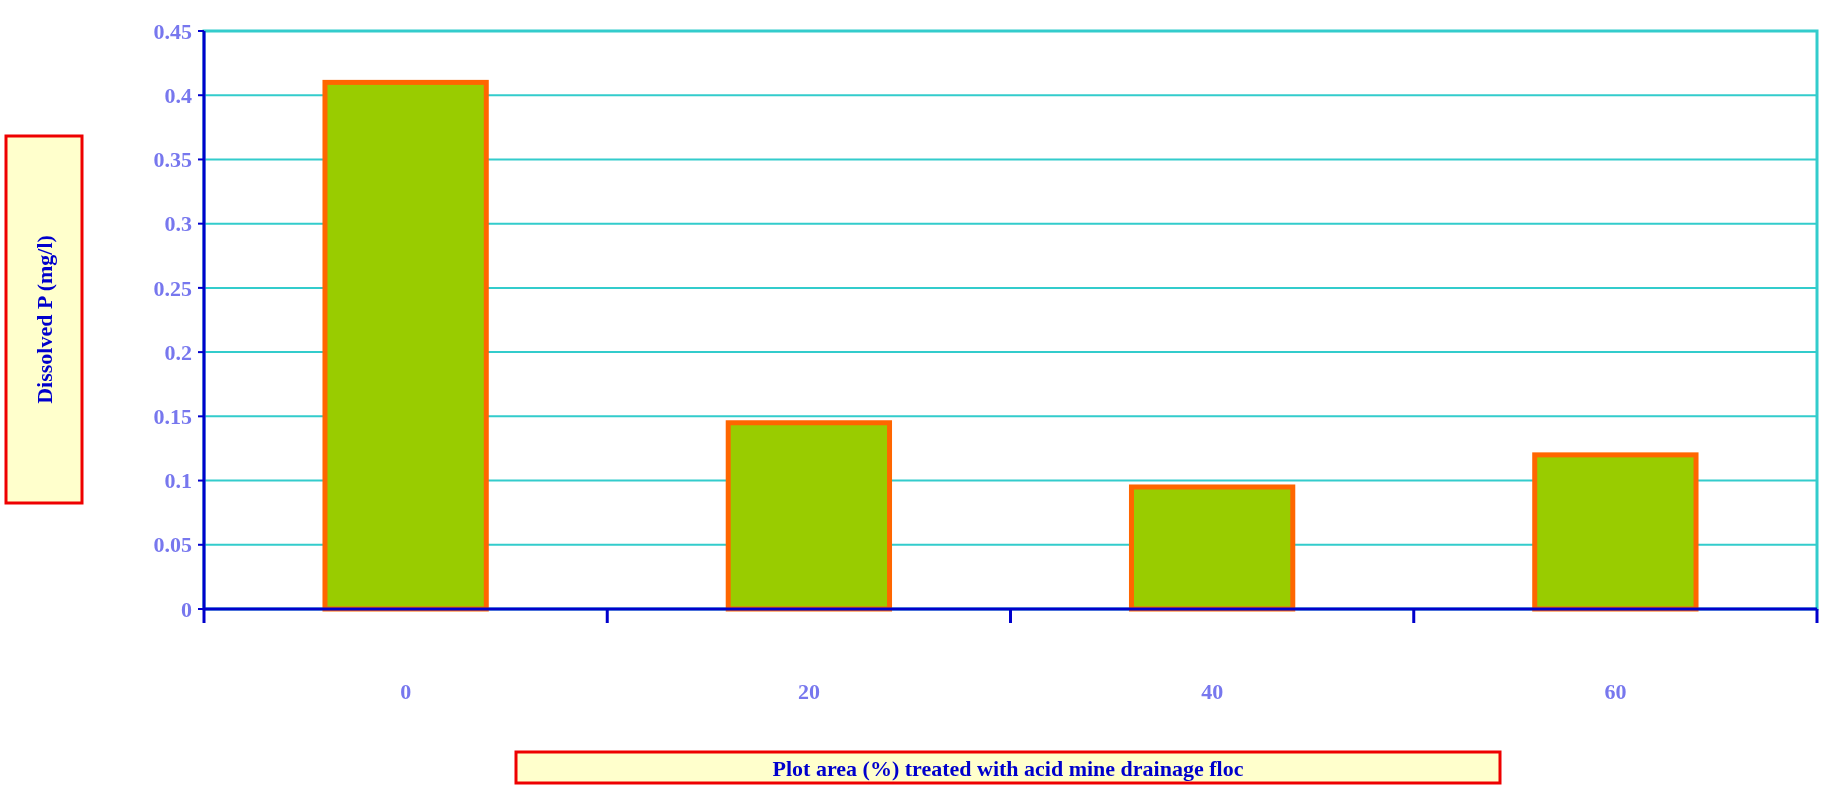 The width and height of the screenshot is (1826, 785). Describe the element at coordinates (172, 545) in the screenshot. I see `y-tick-label: 0.05` at that location.